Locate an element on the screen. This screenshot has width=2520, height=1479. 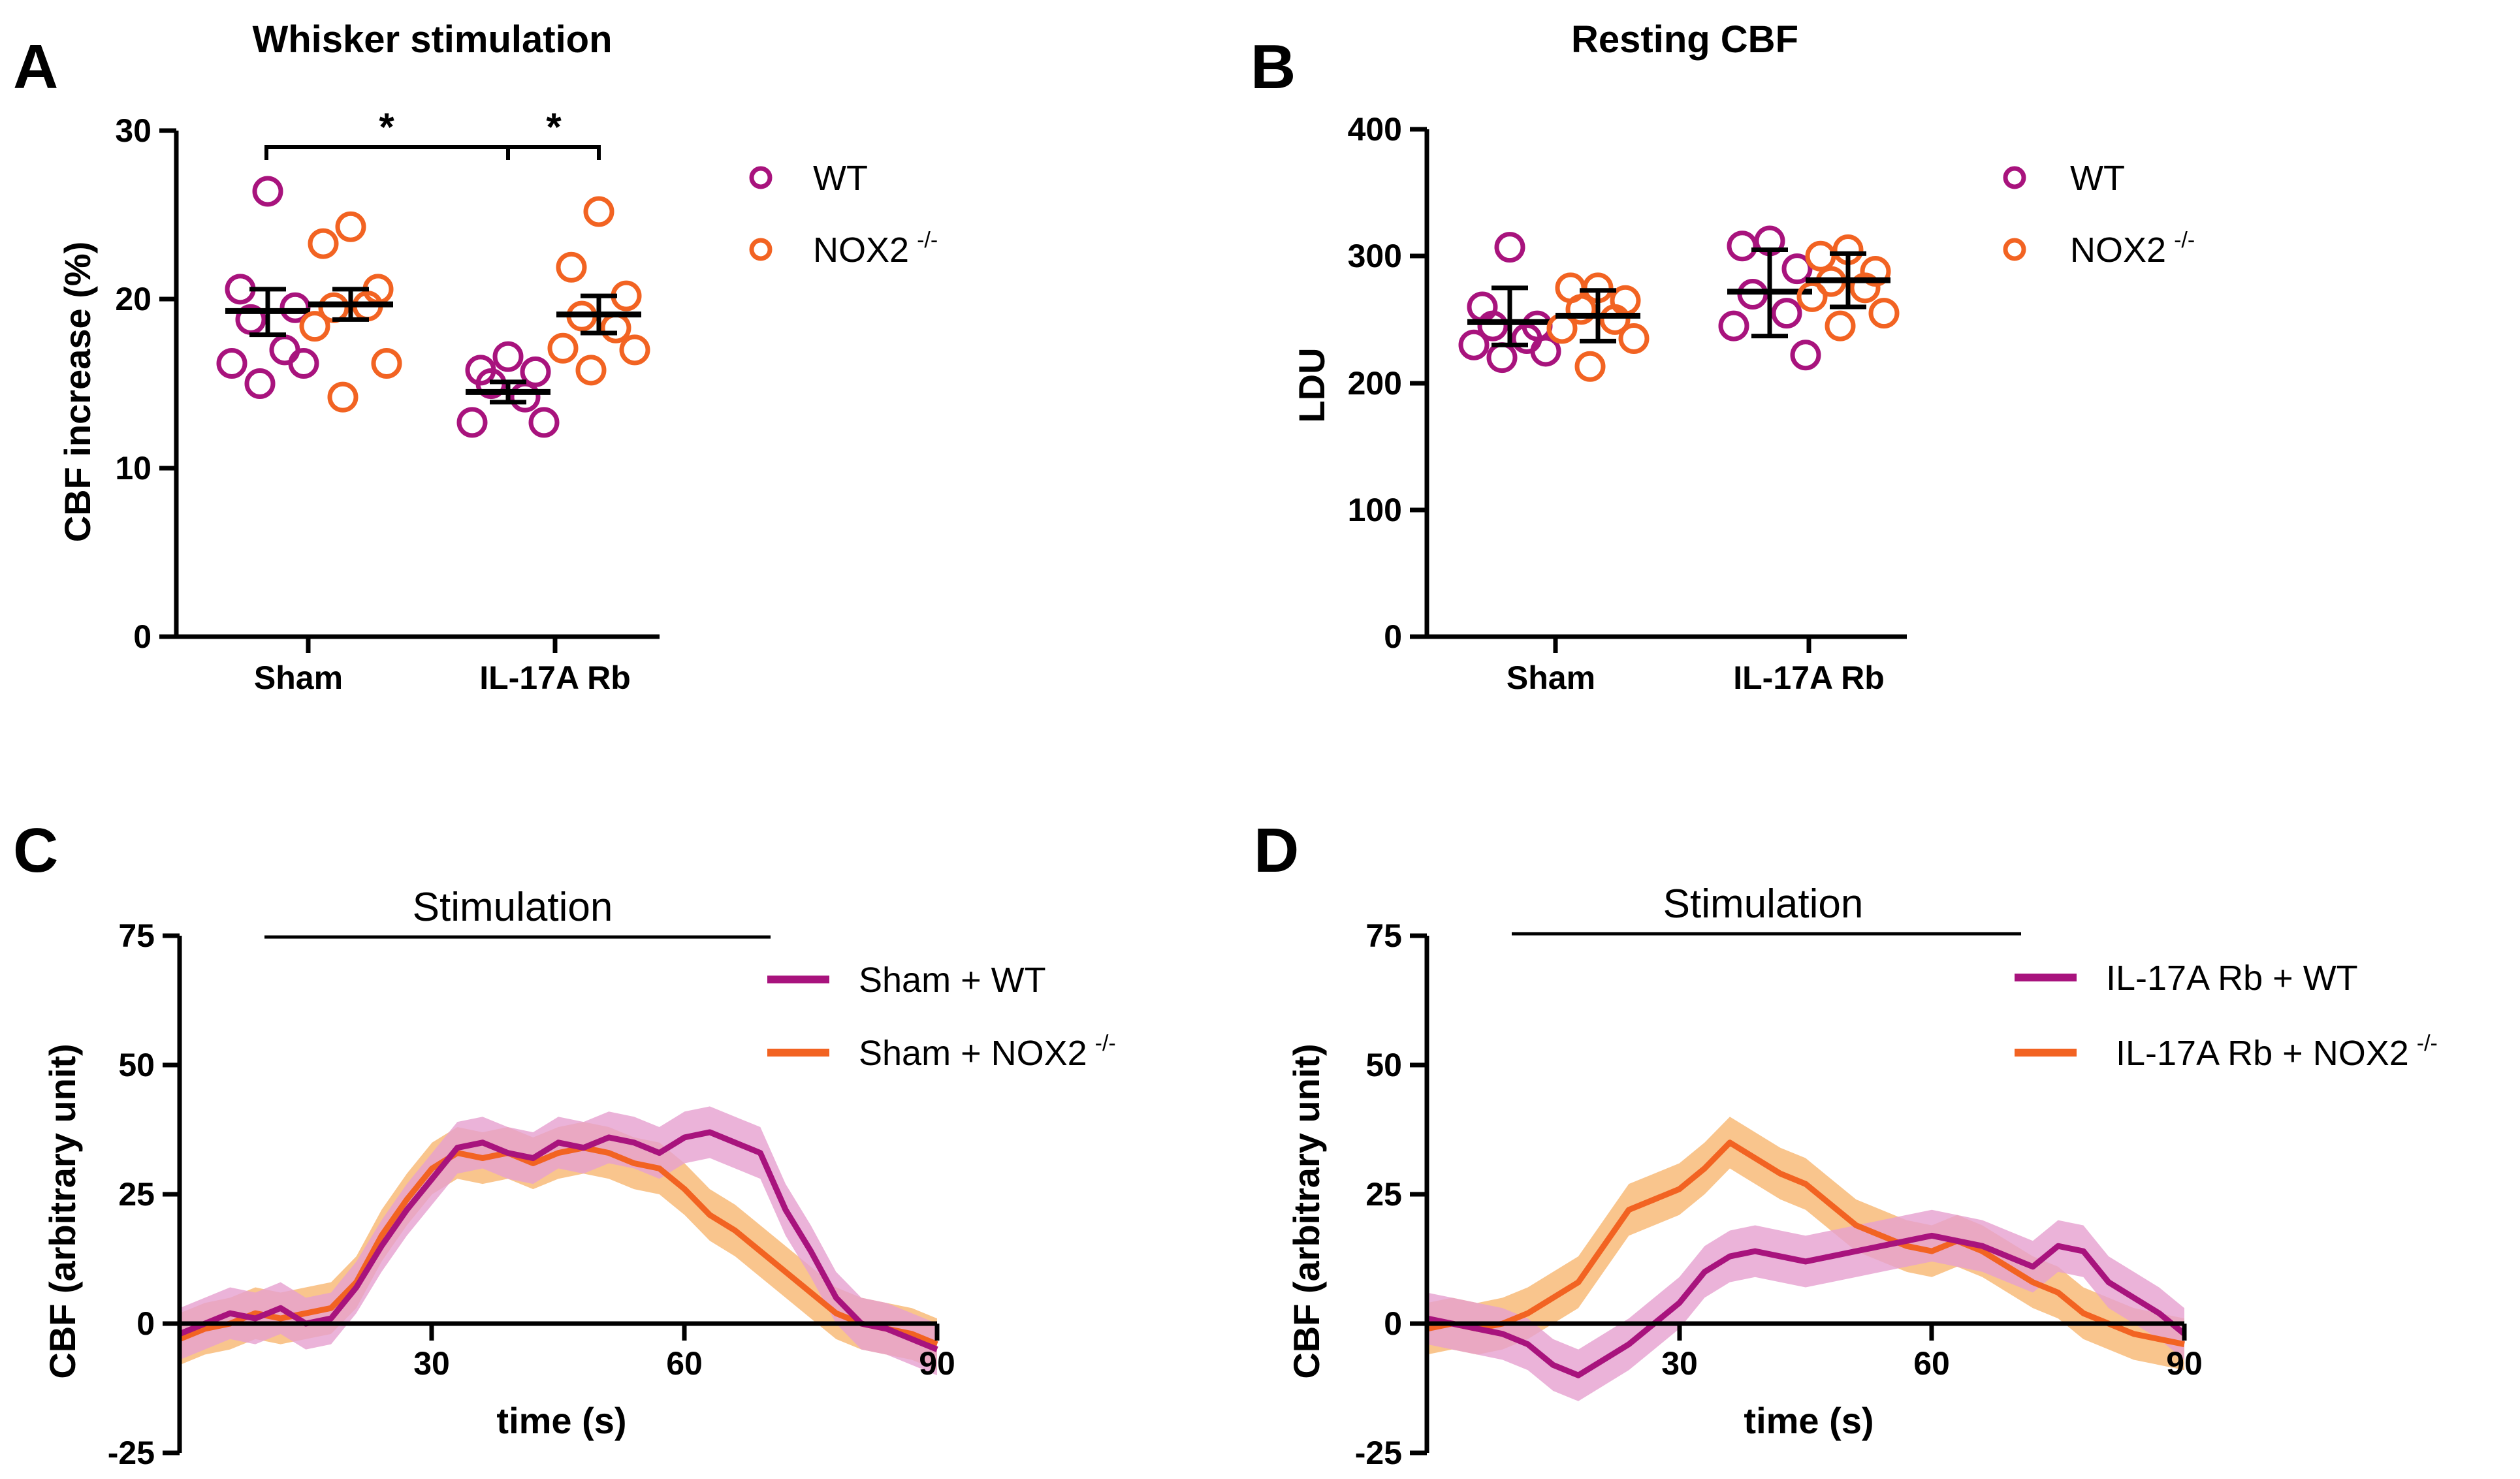
trace-plot-d is located at coordinates (1806, 1259).